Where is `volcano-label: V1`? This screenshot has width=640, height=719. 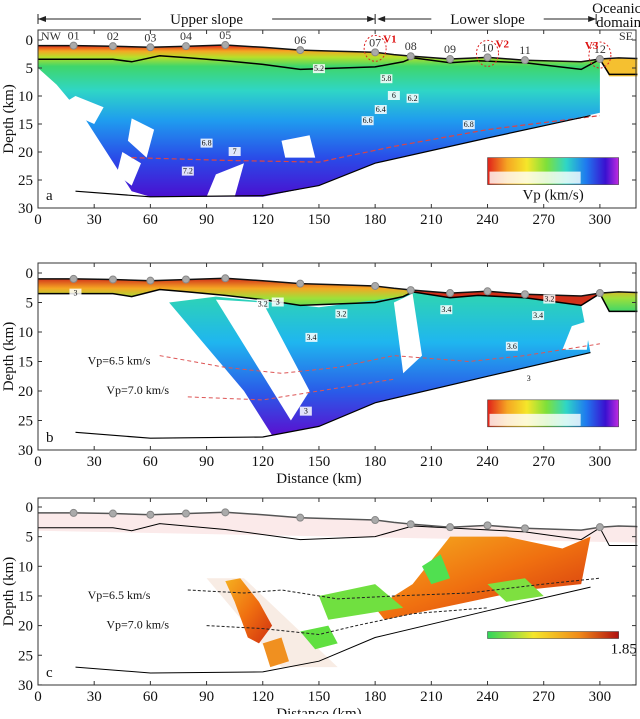
volcano-label: V1 is located at coordinates (389, 39).